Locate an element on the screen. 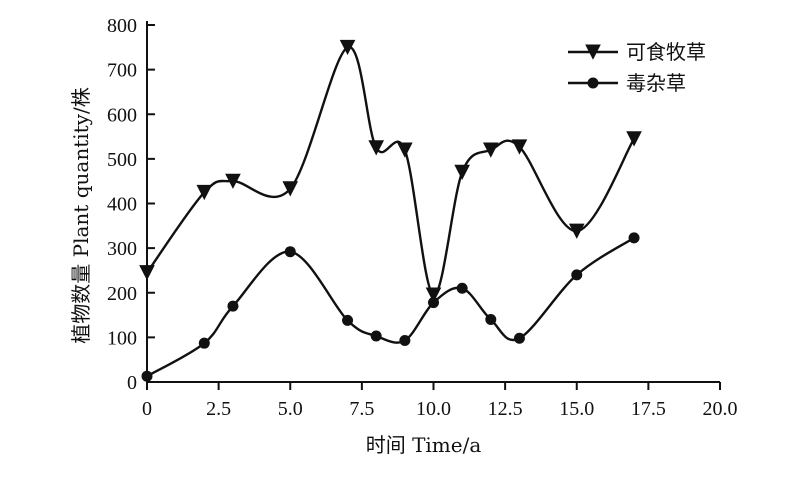 This screenshot has height=480, width=800. legend-label: 毒杂草 is located at coordinates (656, 83).